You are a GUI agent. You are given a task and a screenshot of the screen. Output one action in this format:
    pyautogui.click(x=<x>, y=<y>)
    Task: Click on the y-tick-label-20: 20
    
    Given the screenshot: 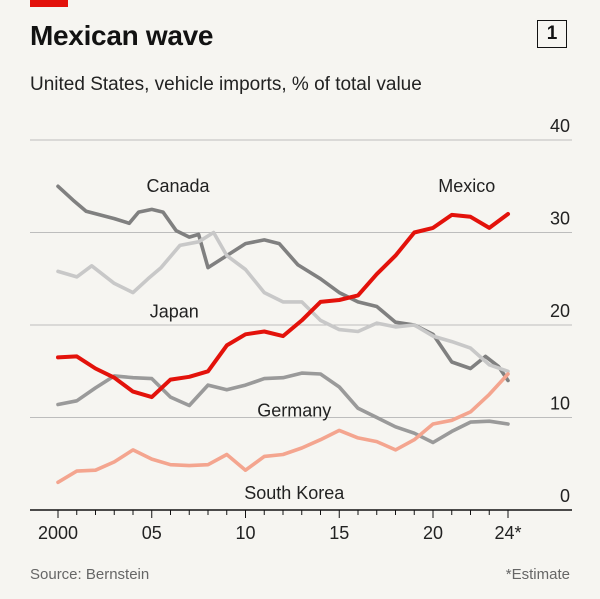 What is the action you would take?
    pyautogui.click(x=560, y=311)
    